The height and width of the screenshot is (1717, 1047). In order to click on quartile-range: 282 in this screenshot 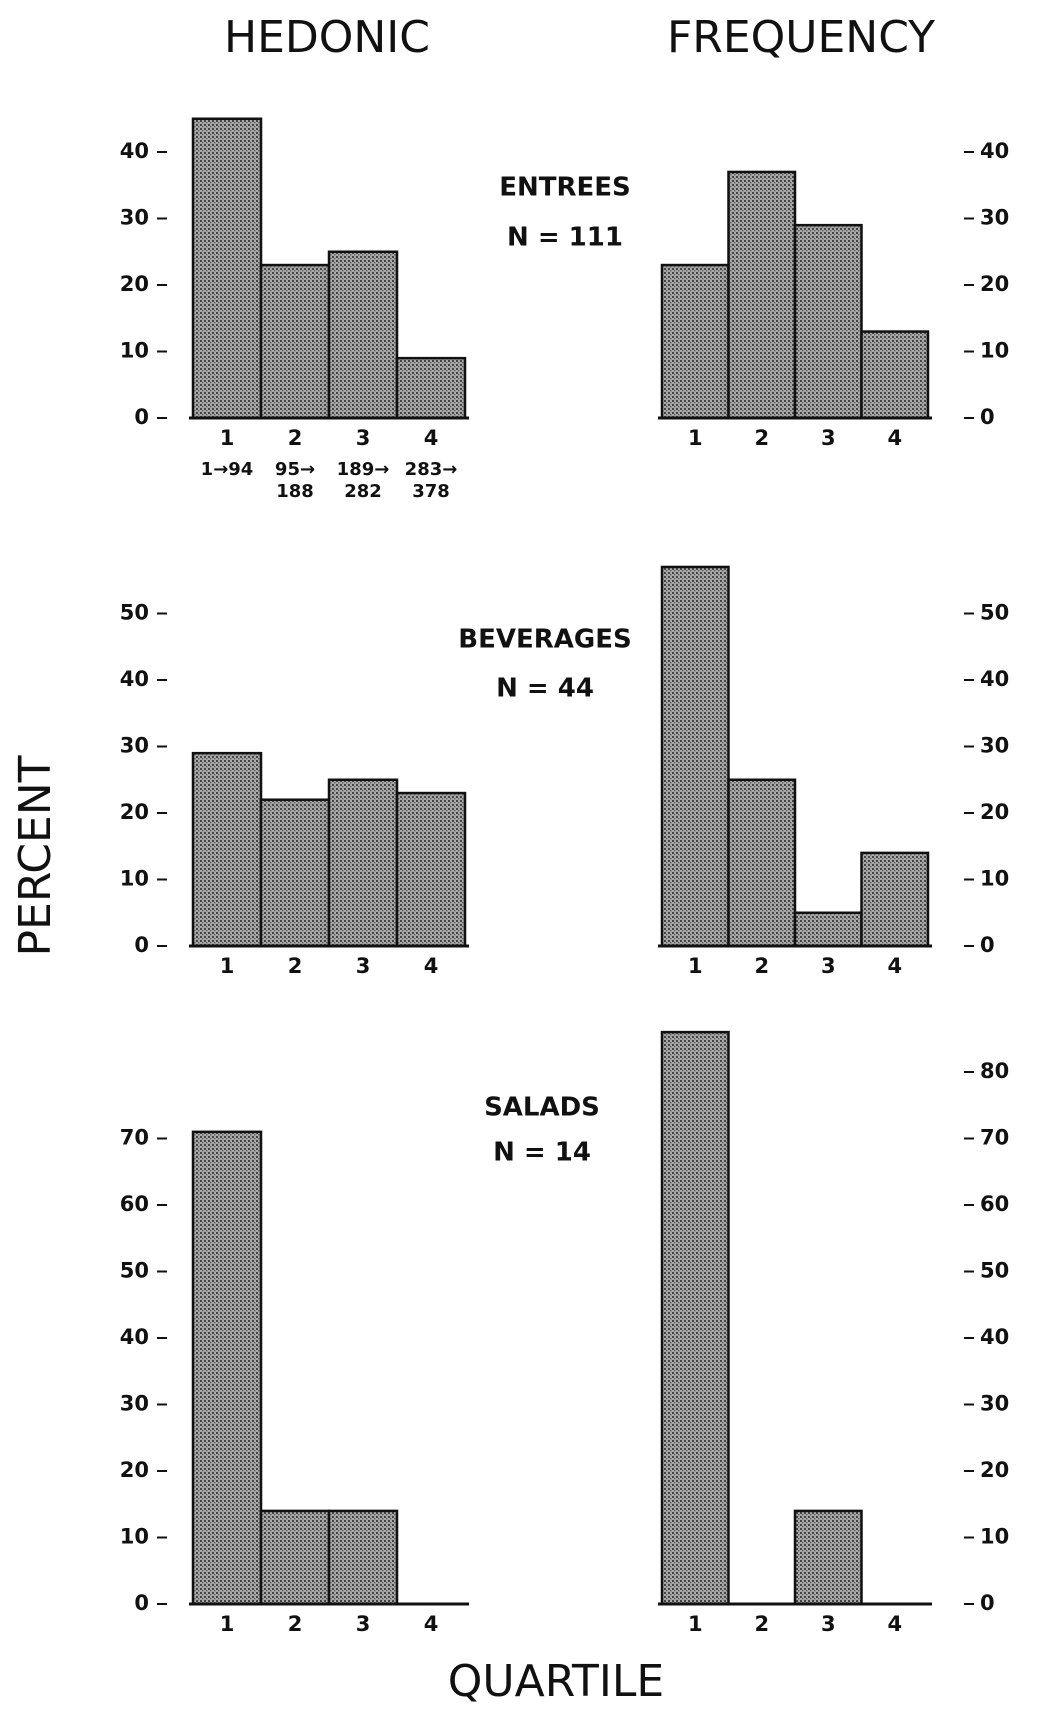, I will do `click(363, 491)`.